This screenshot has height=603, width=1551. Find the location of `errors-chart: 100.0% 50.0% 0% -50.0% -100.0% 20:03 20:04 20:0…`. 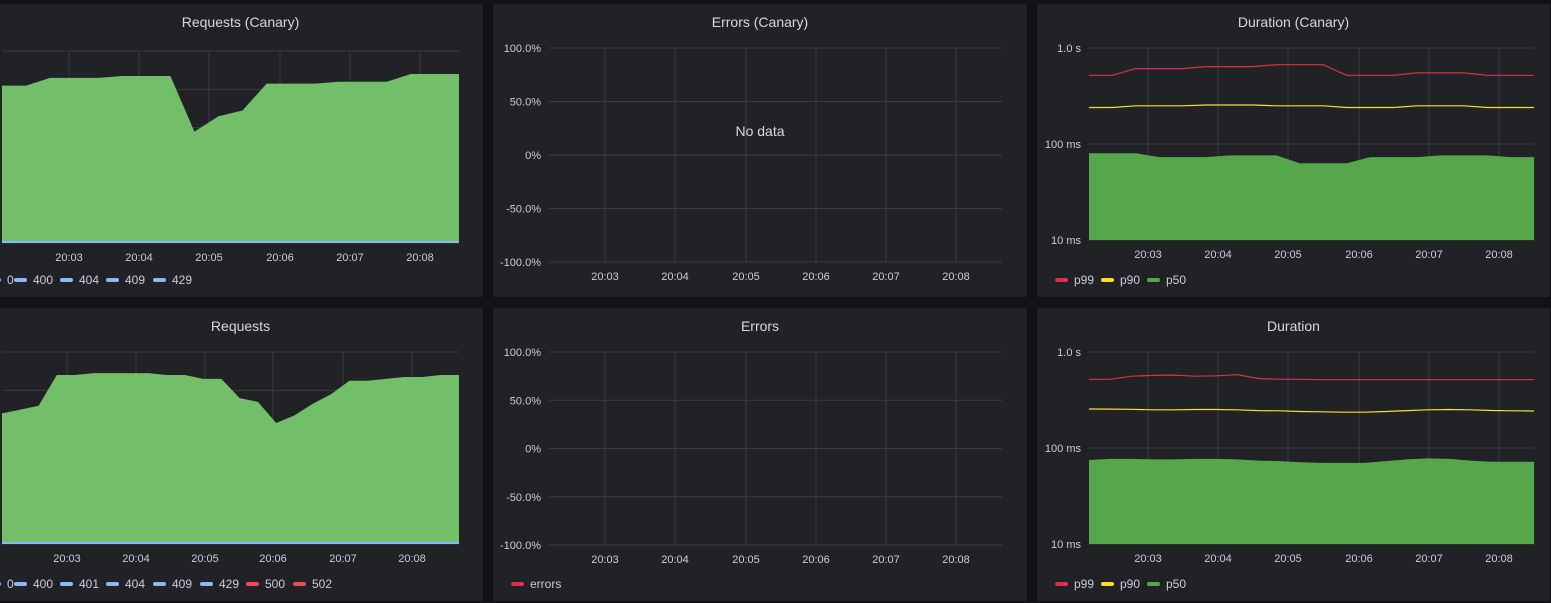

errors-chart: 100.0% 50.0% 0% -50.0% -100.0% 20:03 20:04 20:0… is located at coordinates (751, 456).